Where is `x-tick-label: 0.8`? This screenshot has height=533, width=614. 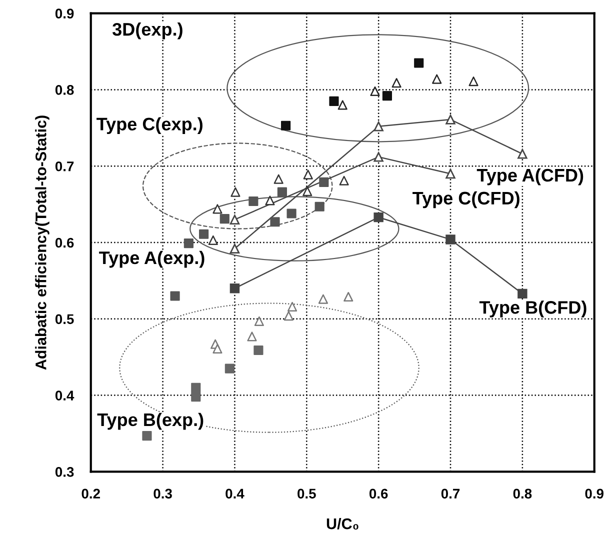
x-tick-label: 0.8 is located at coordinates (522, 493).